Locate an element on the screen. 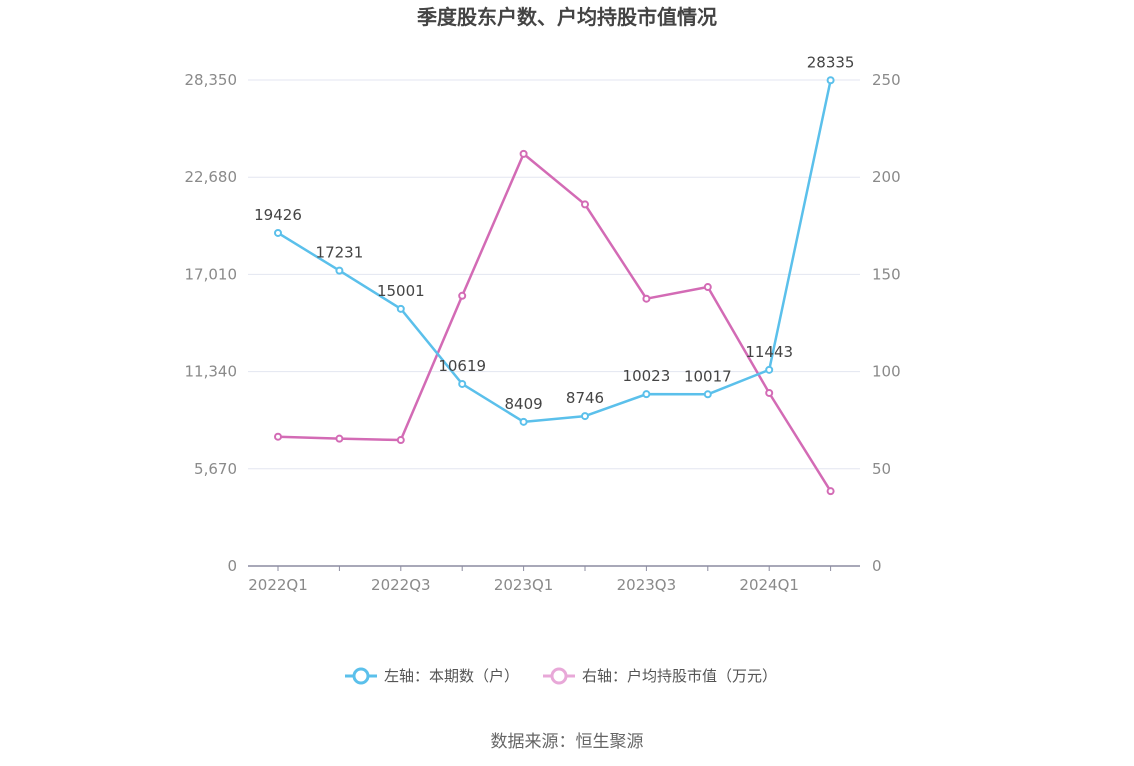 Image resolution: width=1134 pixels, height=766 pixels. legend-item-households: 左轴：本期数（户） is located at coordinates (432, 676).